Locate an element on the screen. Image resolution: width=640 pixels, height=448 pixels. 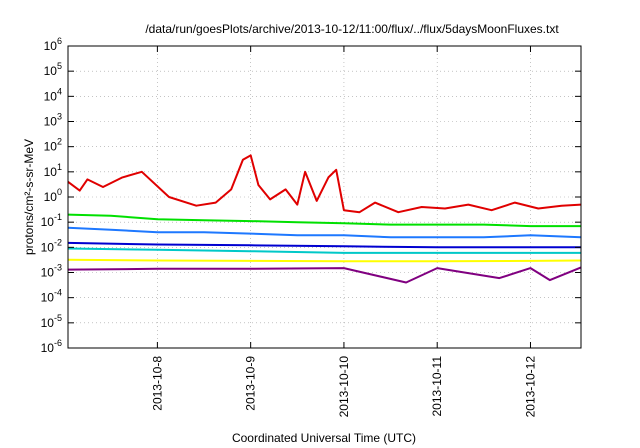
x-tick-label: 2013-10-12 is located at coordinates (530, 387).